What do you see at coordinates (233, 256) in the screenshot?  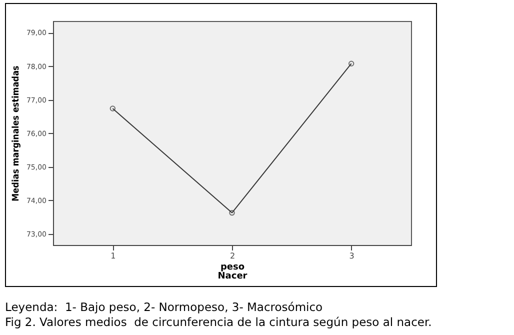 I see `x-tick-label: 2` at bounding box center [233, 256].